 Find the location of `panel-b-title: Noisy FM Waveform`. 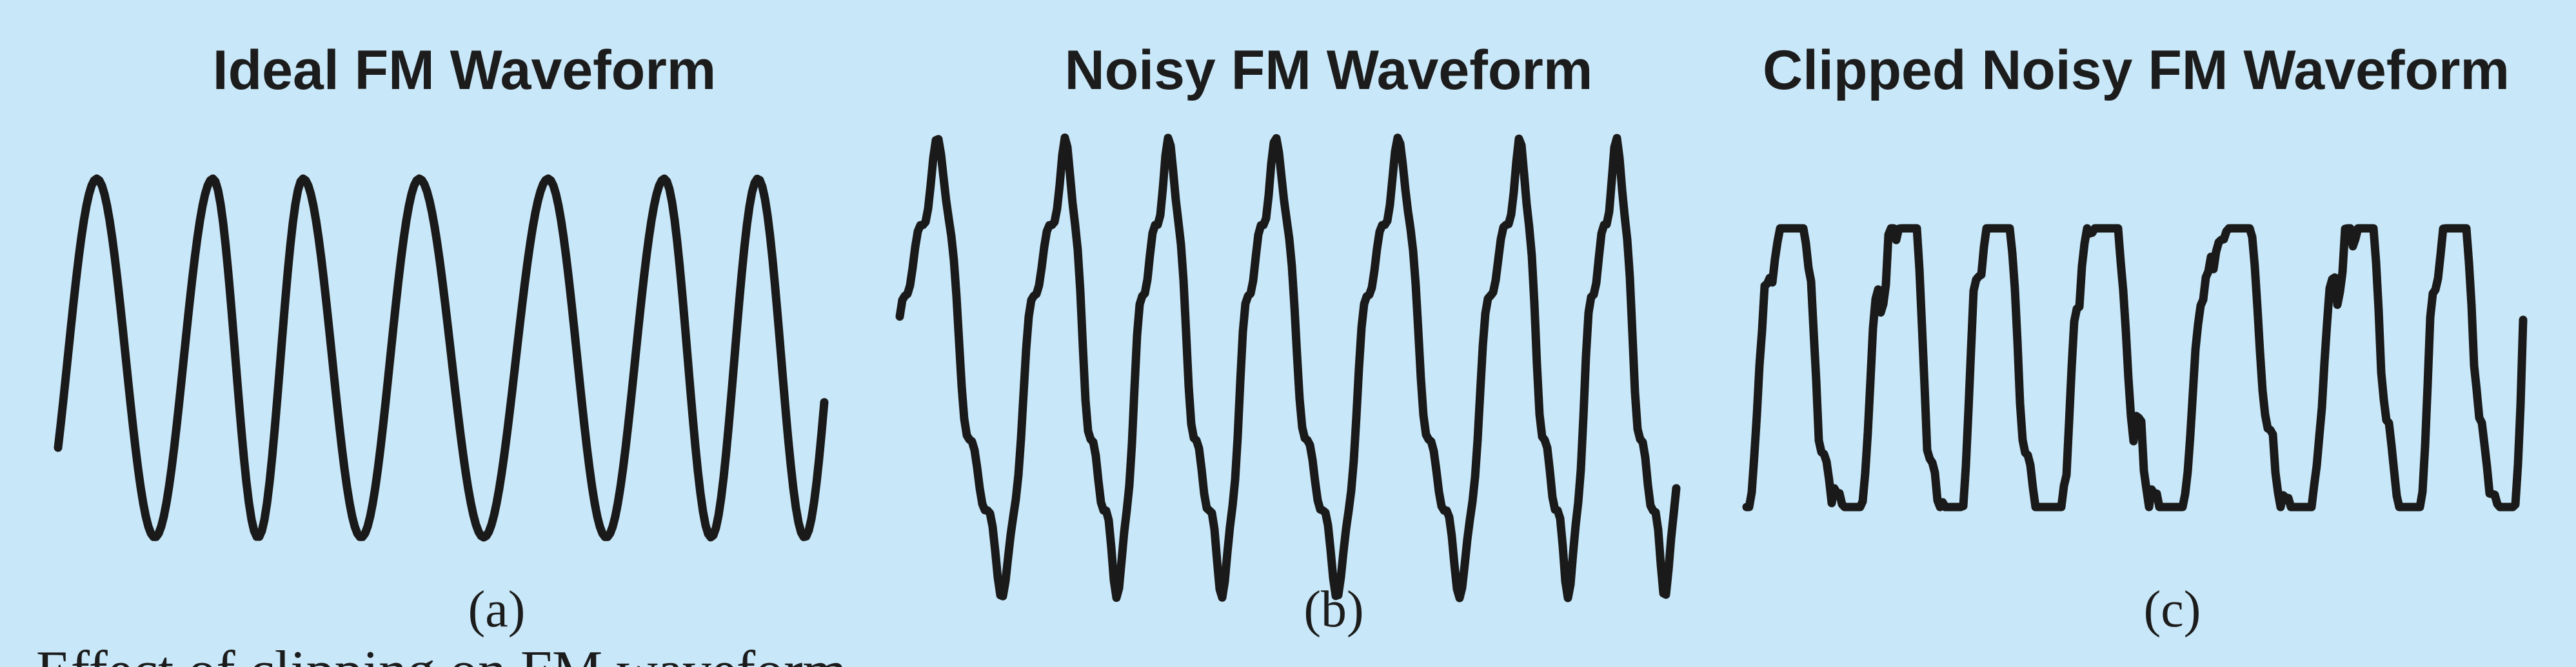

panel-b-title: Noisy FM Waveform is located at coordinates (1328, 70).